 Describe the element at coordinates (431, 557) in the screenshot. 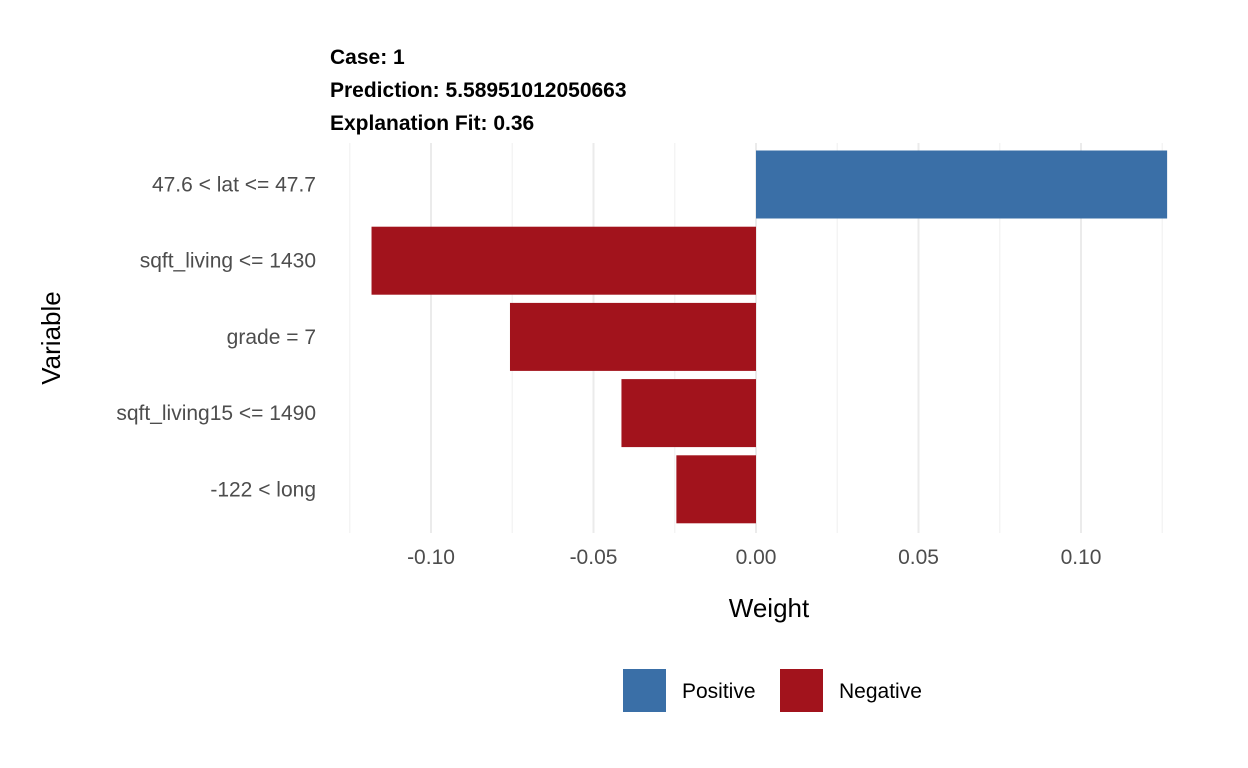

I see `x-tick-label-0: -0.10` at that location.